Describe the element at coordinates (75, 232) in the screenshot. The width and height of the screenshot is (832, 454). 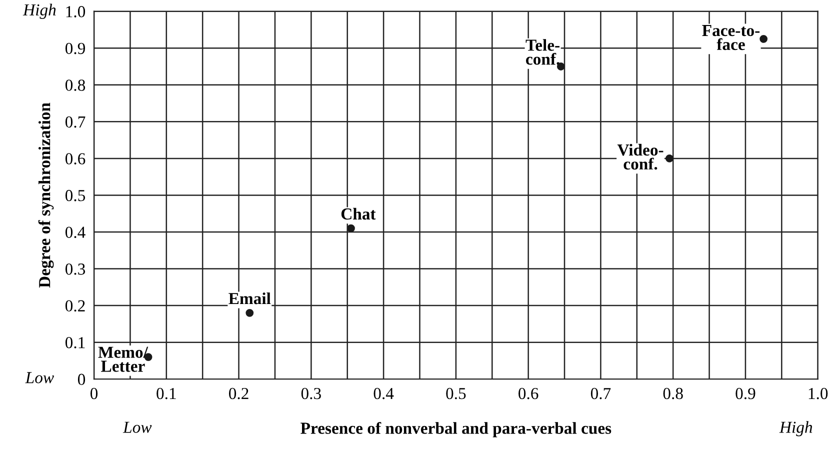
I see `y-tick-label: 0.4` at that location.